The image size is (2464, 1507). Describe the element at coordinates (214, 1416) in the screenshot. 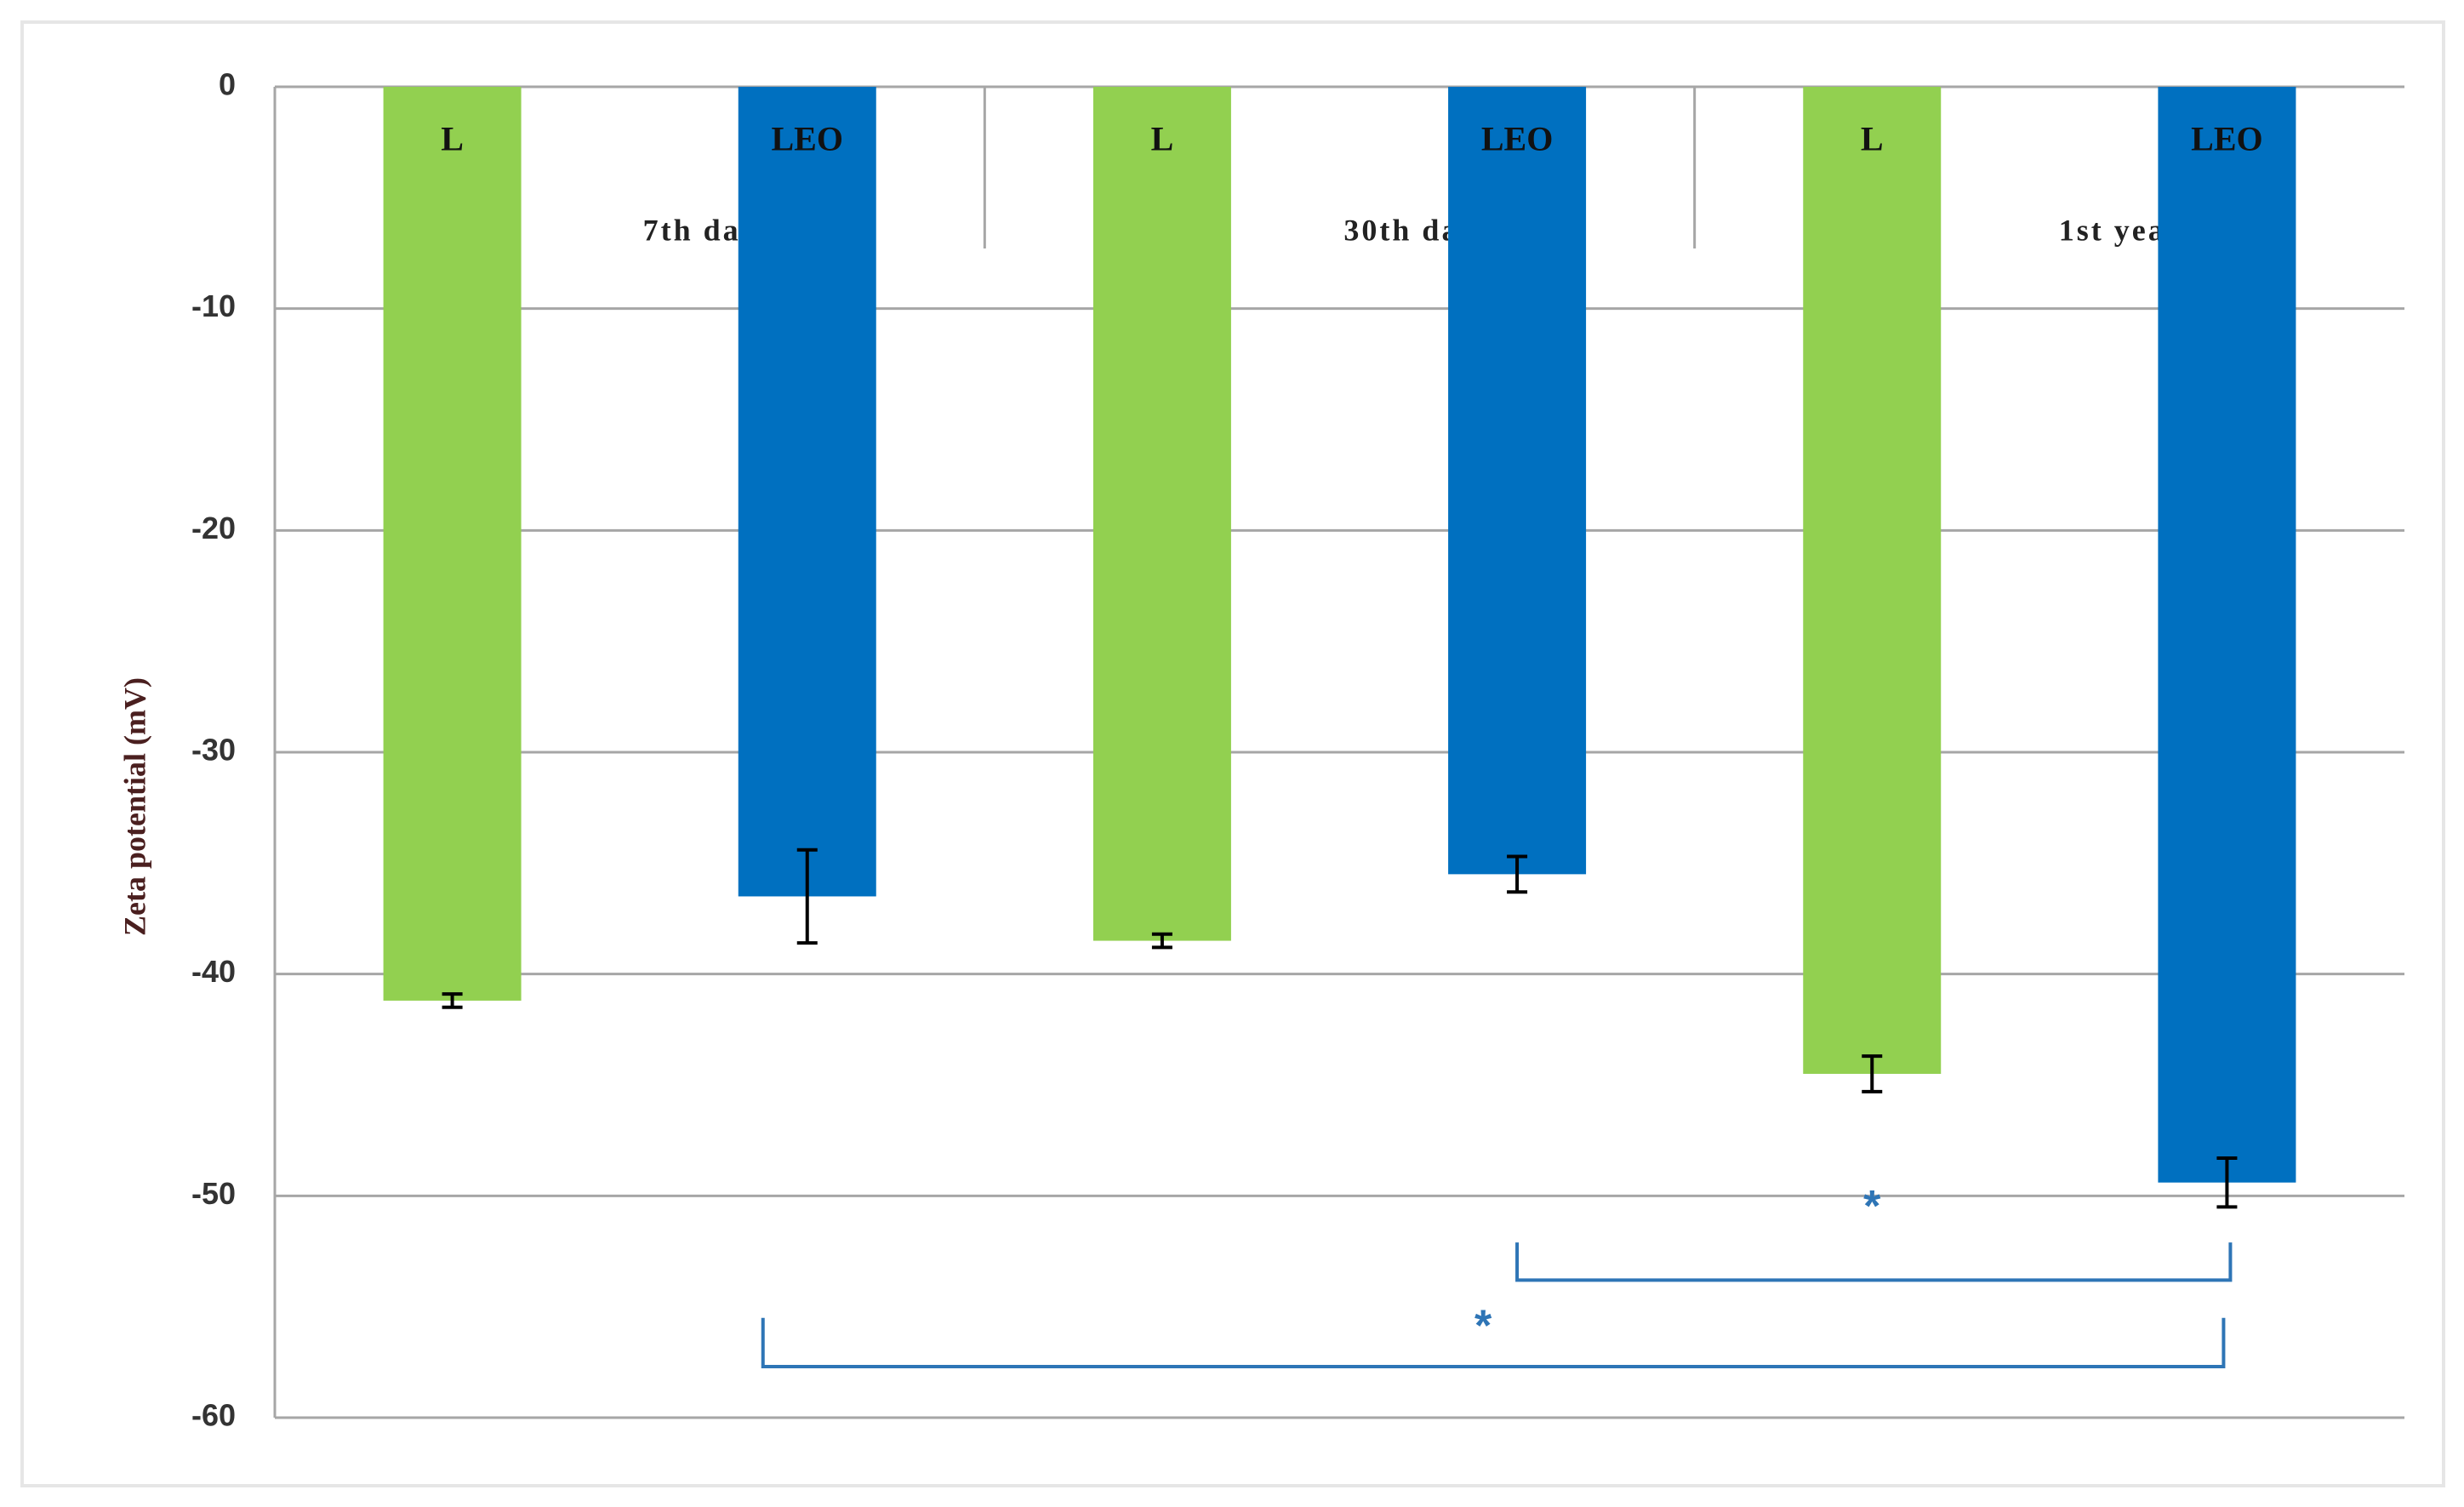

I see `y-tick-label: -60` at that location.